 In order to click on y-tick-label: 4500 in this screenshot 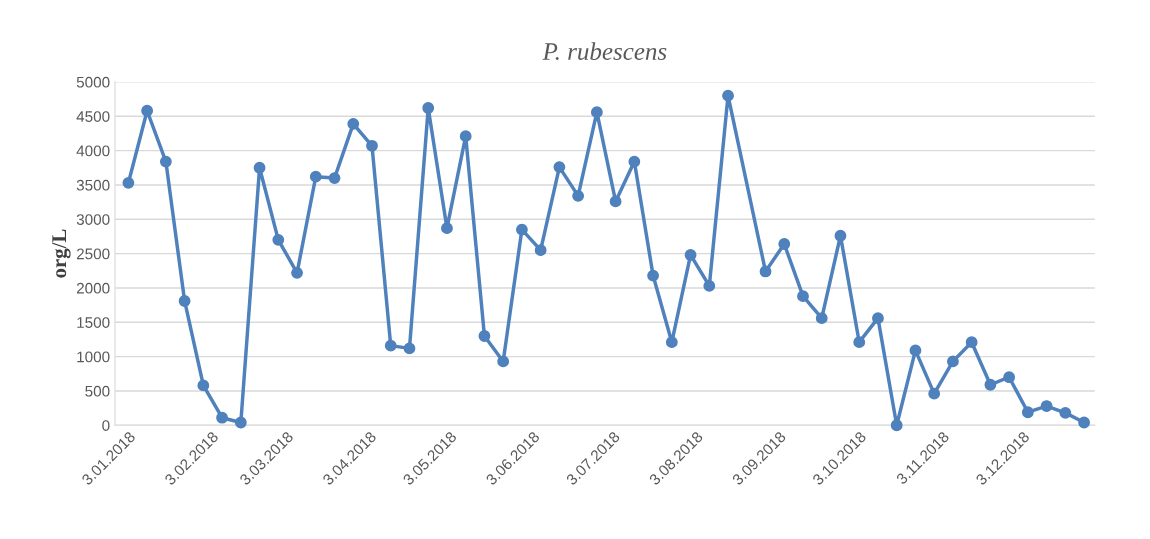, I will do `click(93, 116)`.